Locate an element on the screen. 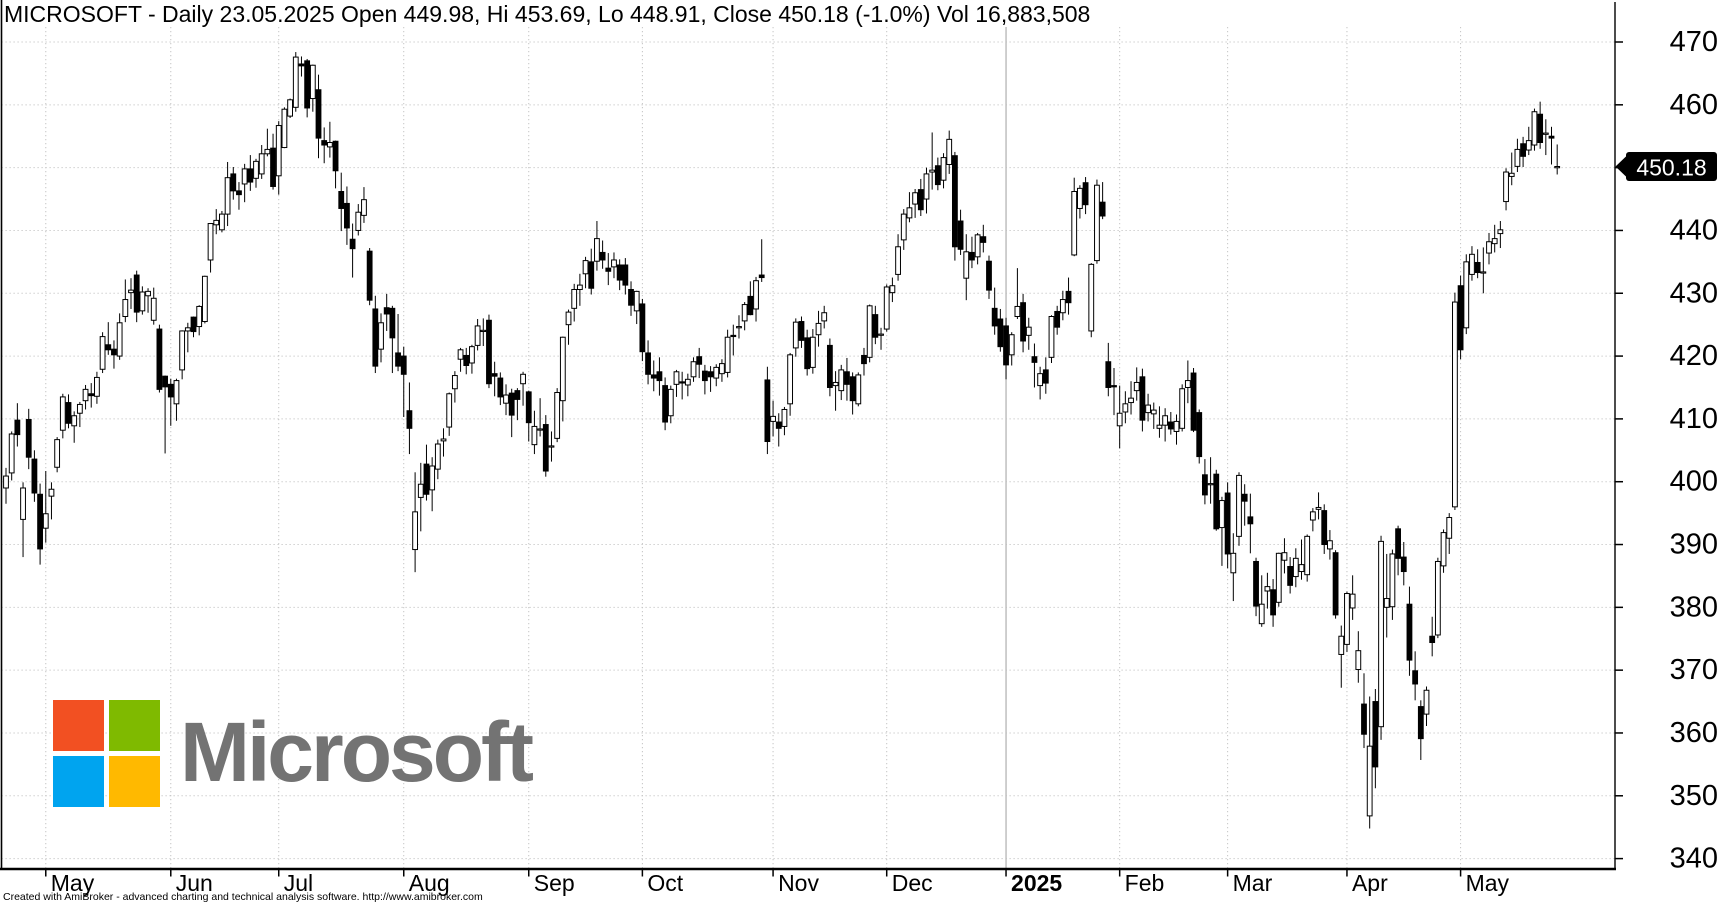 The image size is (1724, 903). svg-text: Jun is located at coordinates (194, 883).